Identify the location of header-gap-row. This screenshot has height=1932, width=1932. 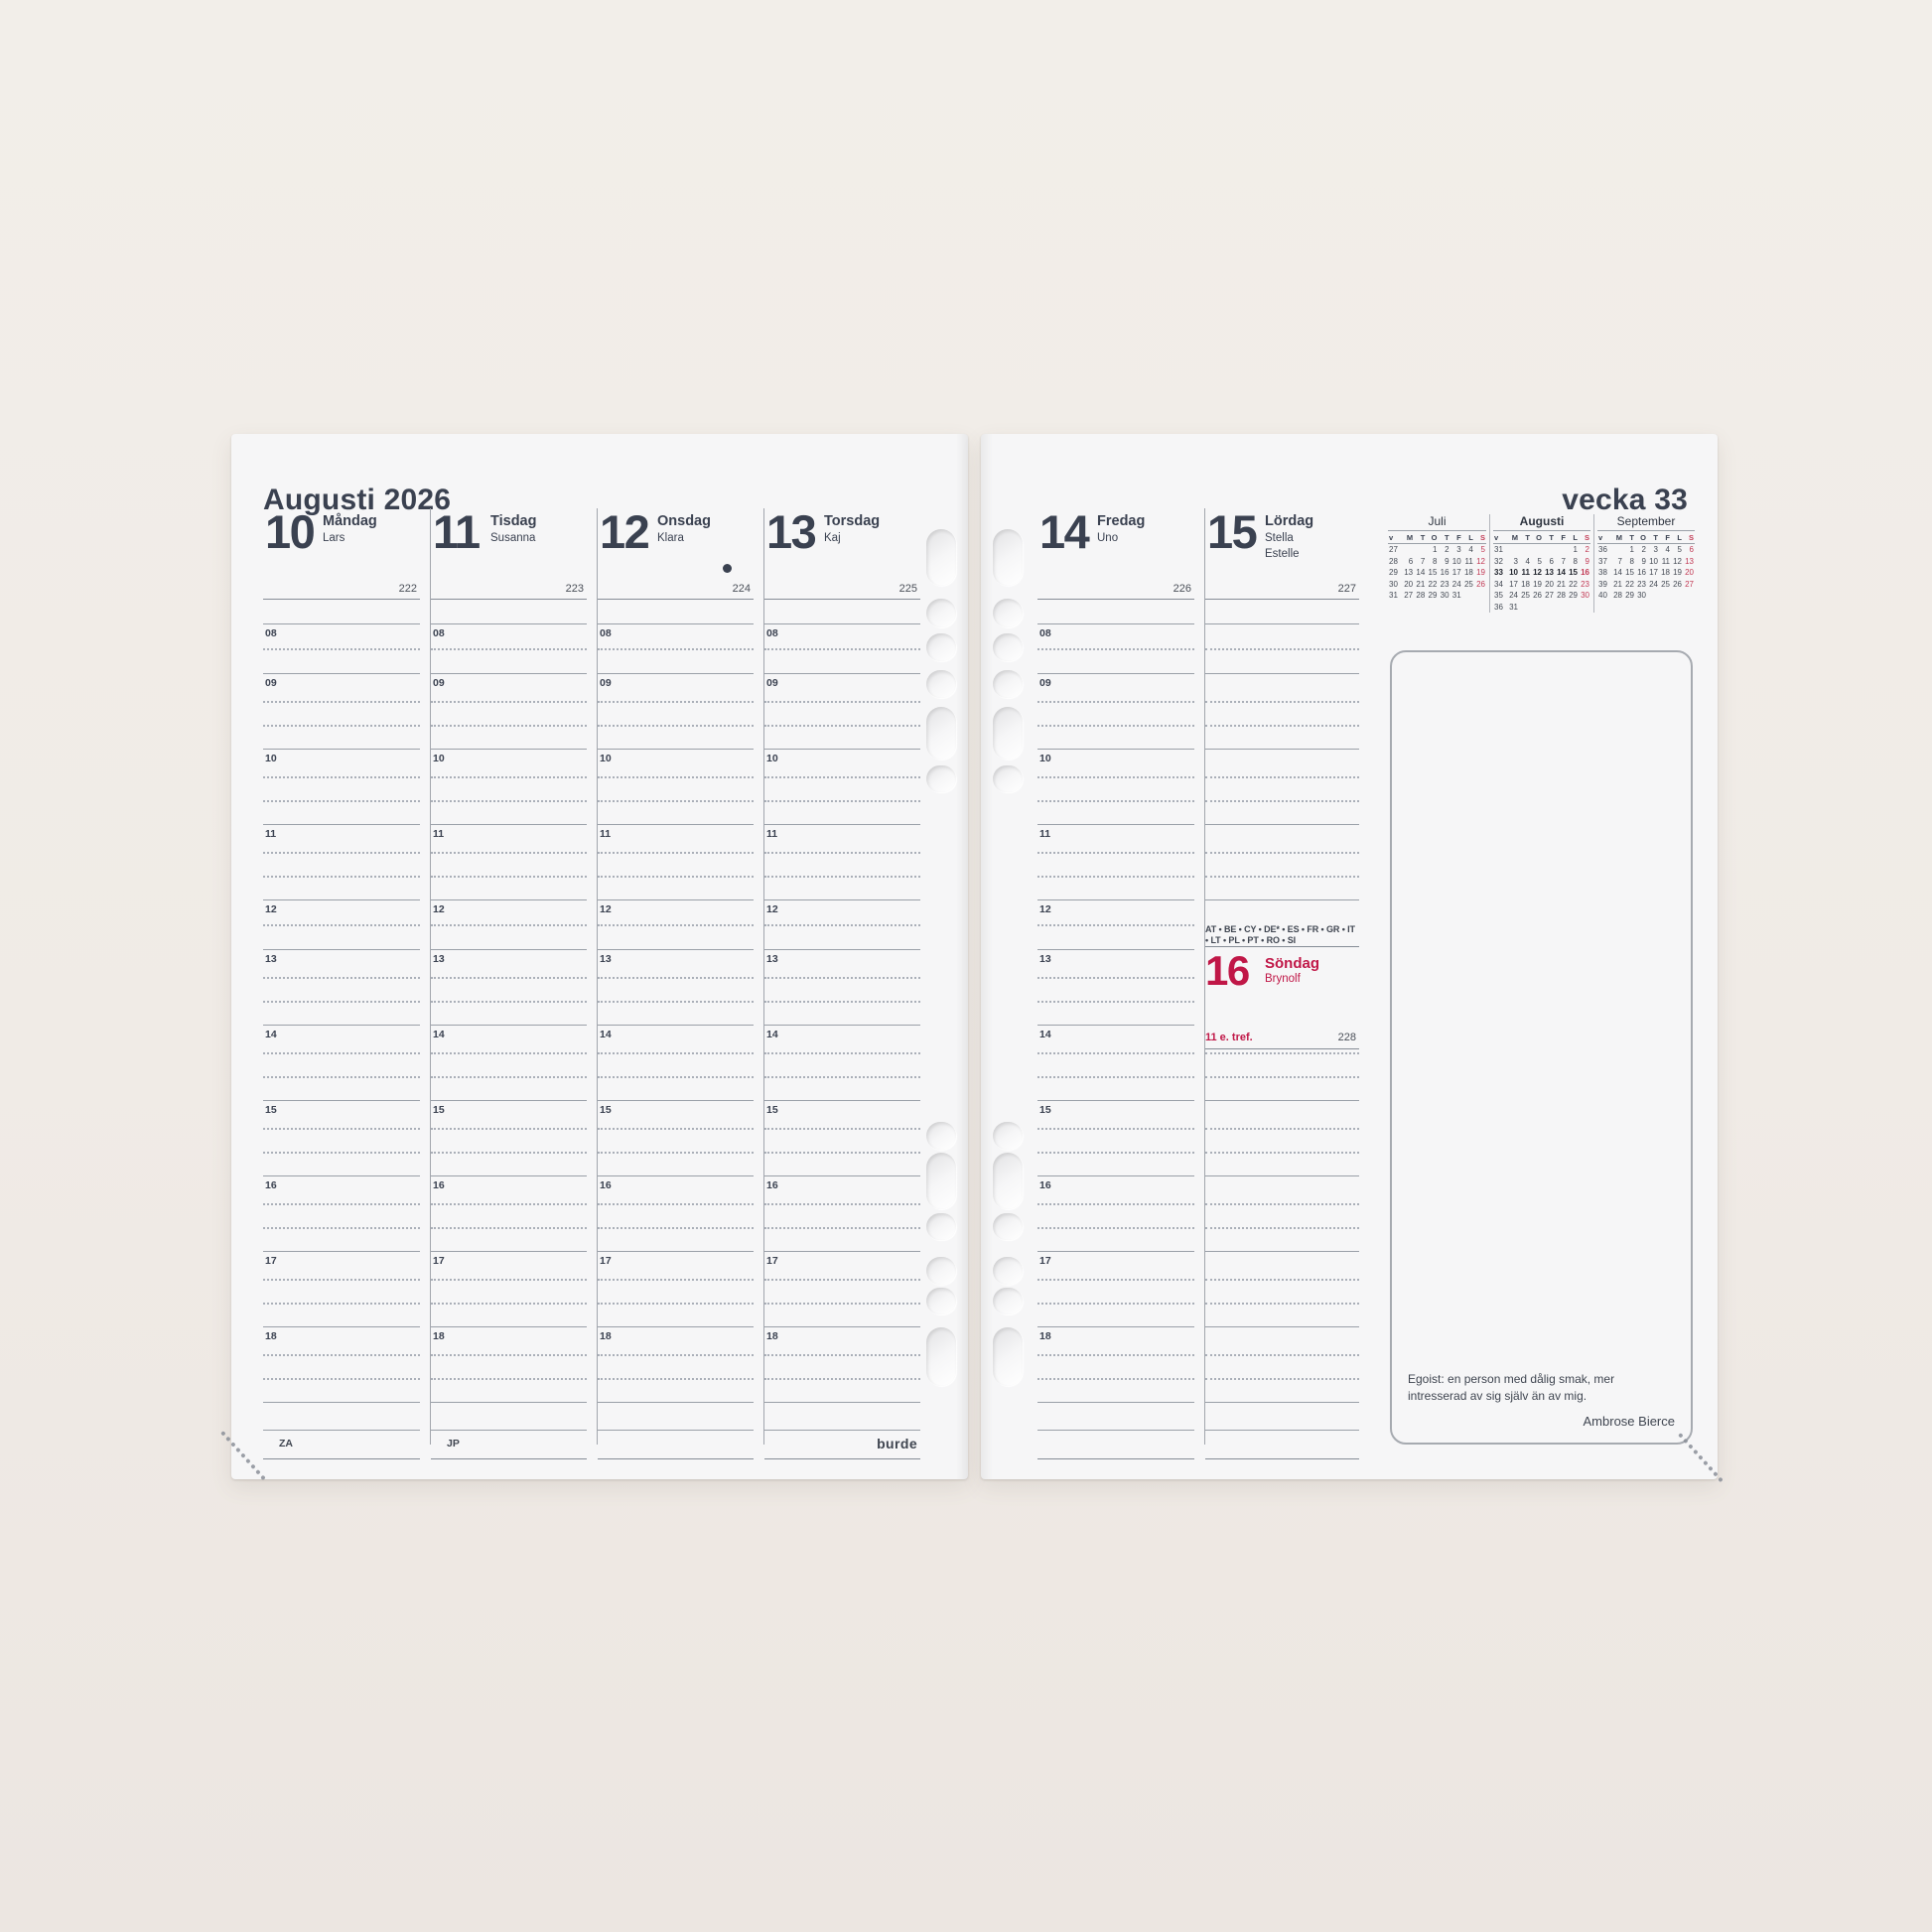
(514, 611).